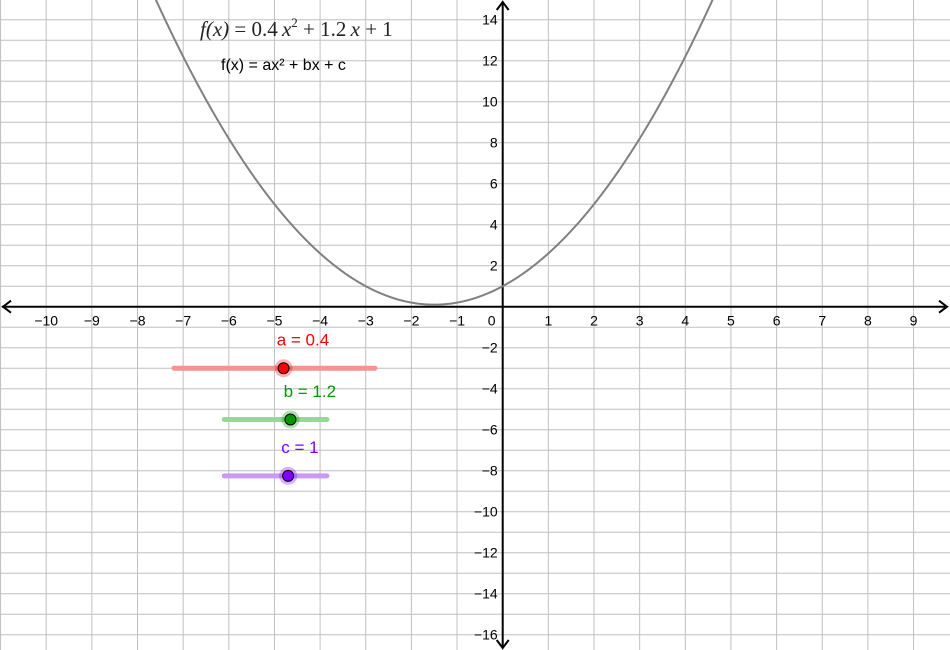 The width and height of the screenshot is (950, 650). What do you see at coordinates (502, 5) in the screenshot?
I see `y-axis-arrow-up-icon` at bounding box center [502, 5].